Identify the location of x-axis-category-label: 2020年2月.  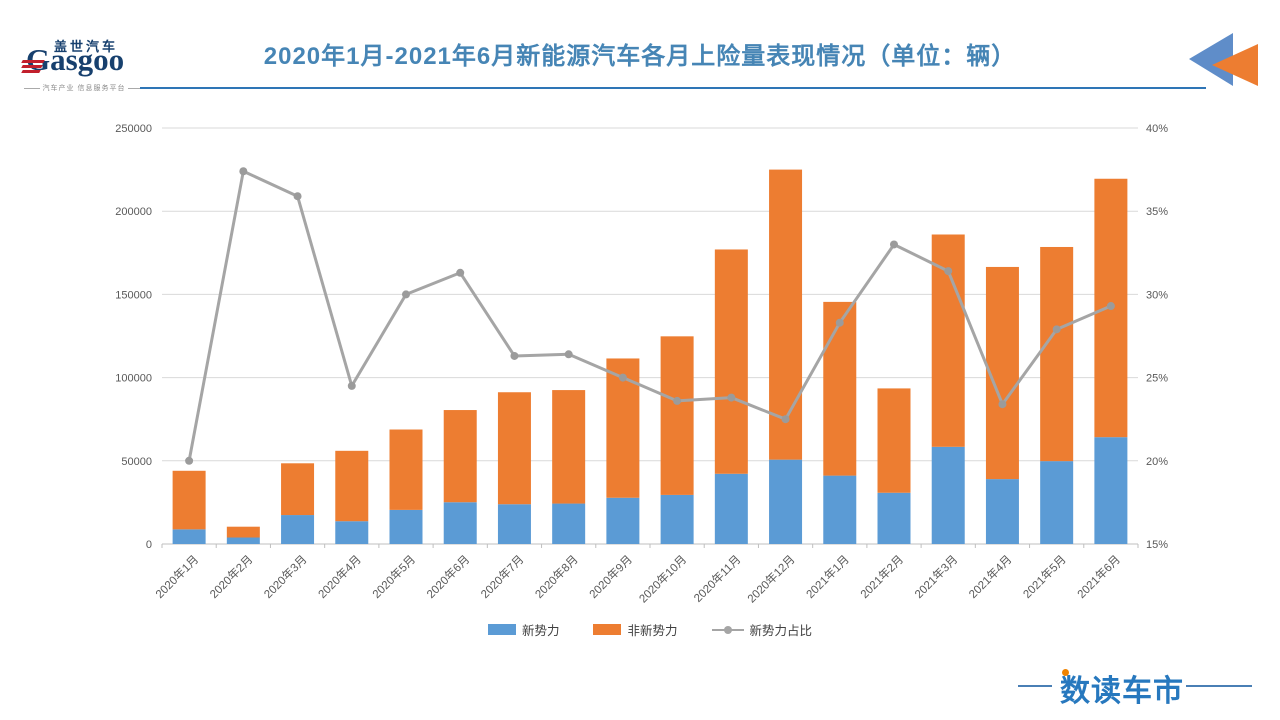
(231, 576).